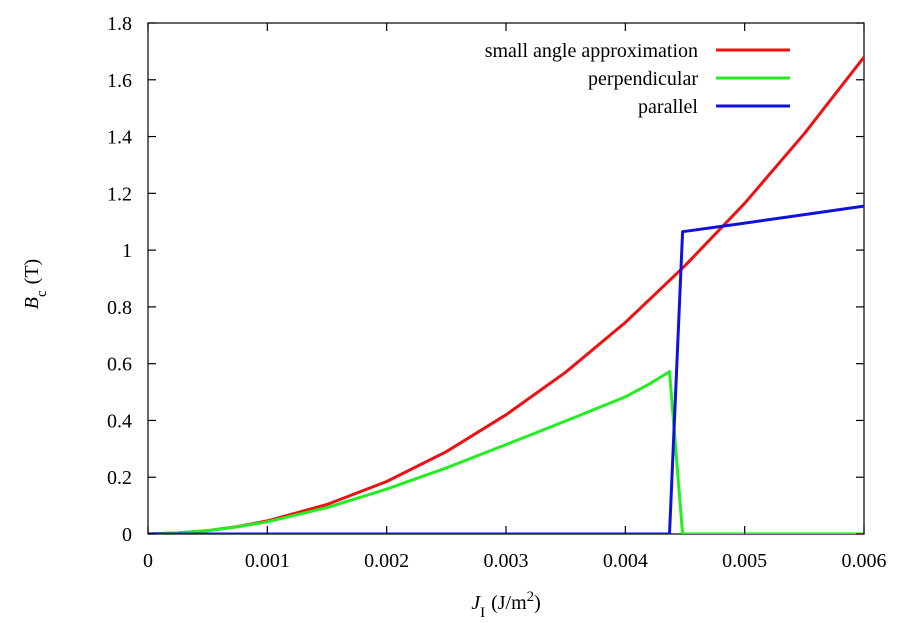 Image resolution: width=918 pixels, height=623 pixels. What do you see at coordinates (668, 107) in the screenshot?
I see `legend-label-parallel: parallel` at bounding box center [668, 107].